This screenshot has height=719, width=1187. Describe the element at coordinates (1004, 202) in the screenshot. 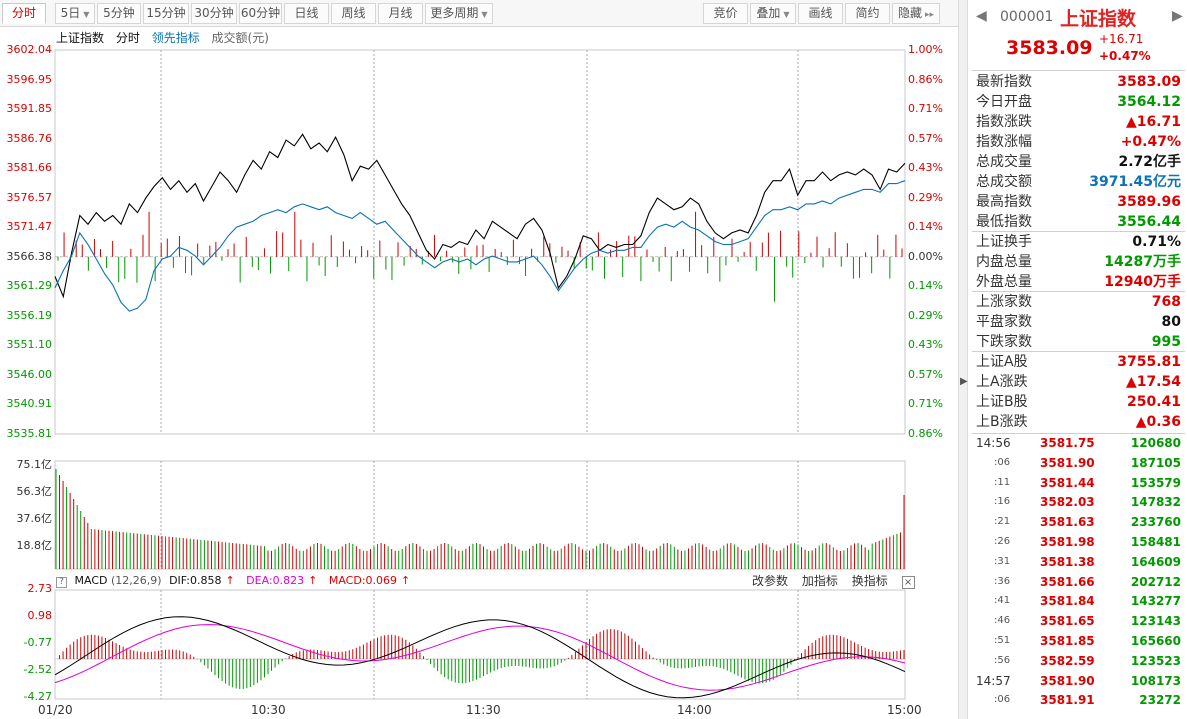

I see `quote-label: 最高指数` at that location.